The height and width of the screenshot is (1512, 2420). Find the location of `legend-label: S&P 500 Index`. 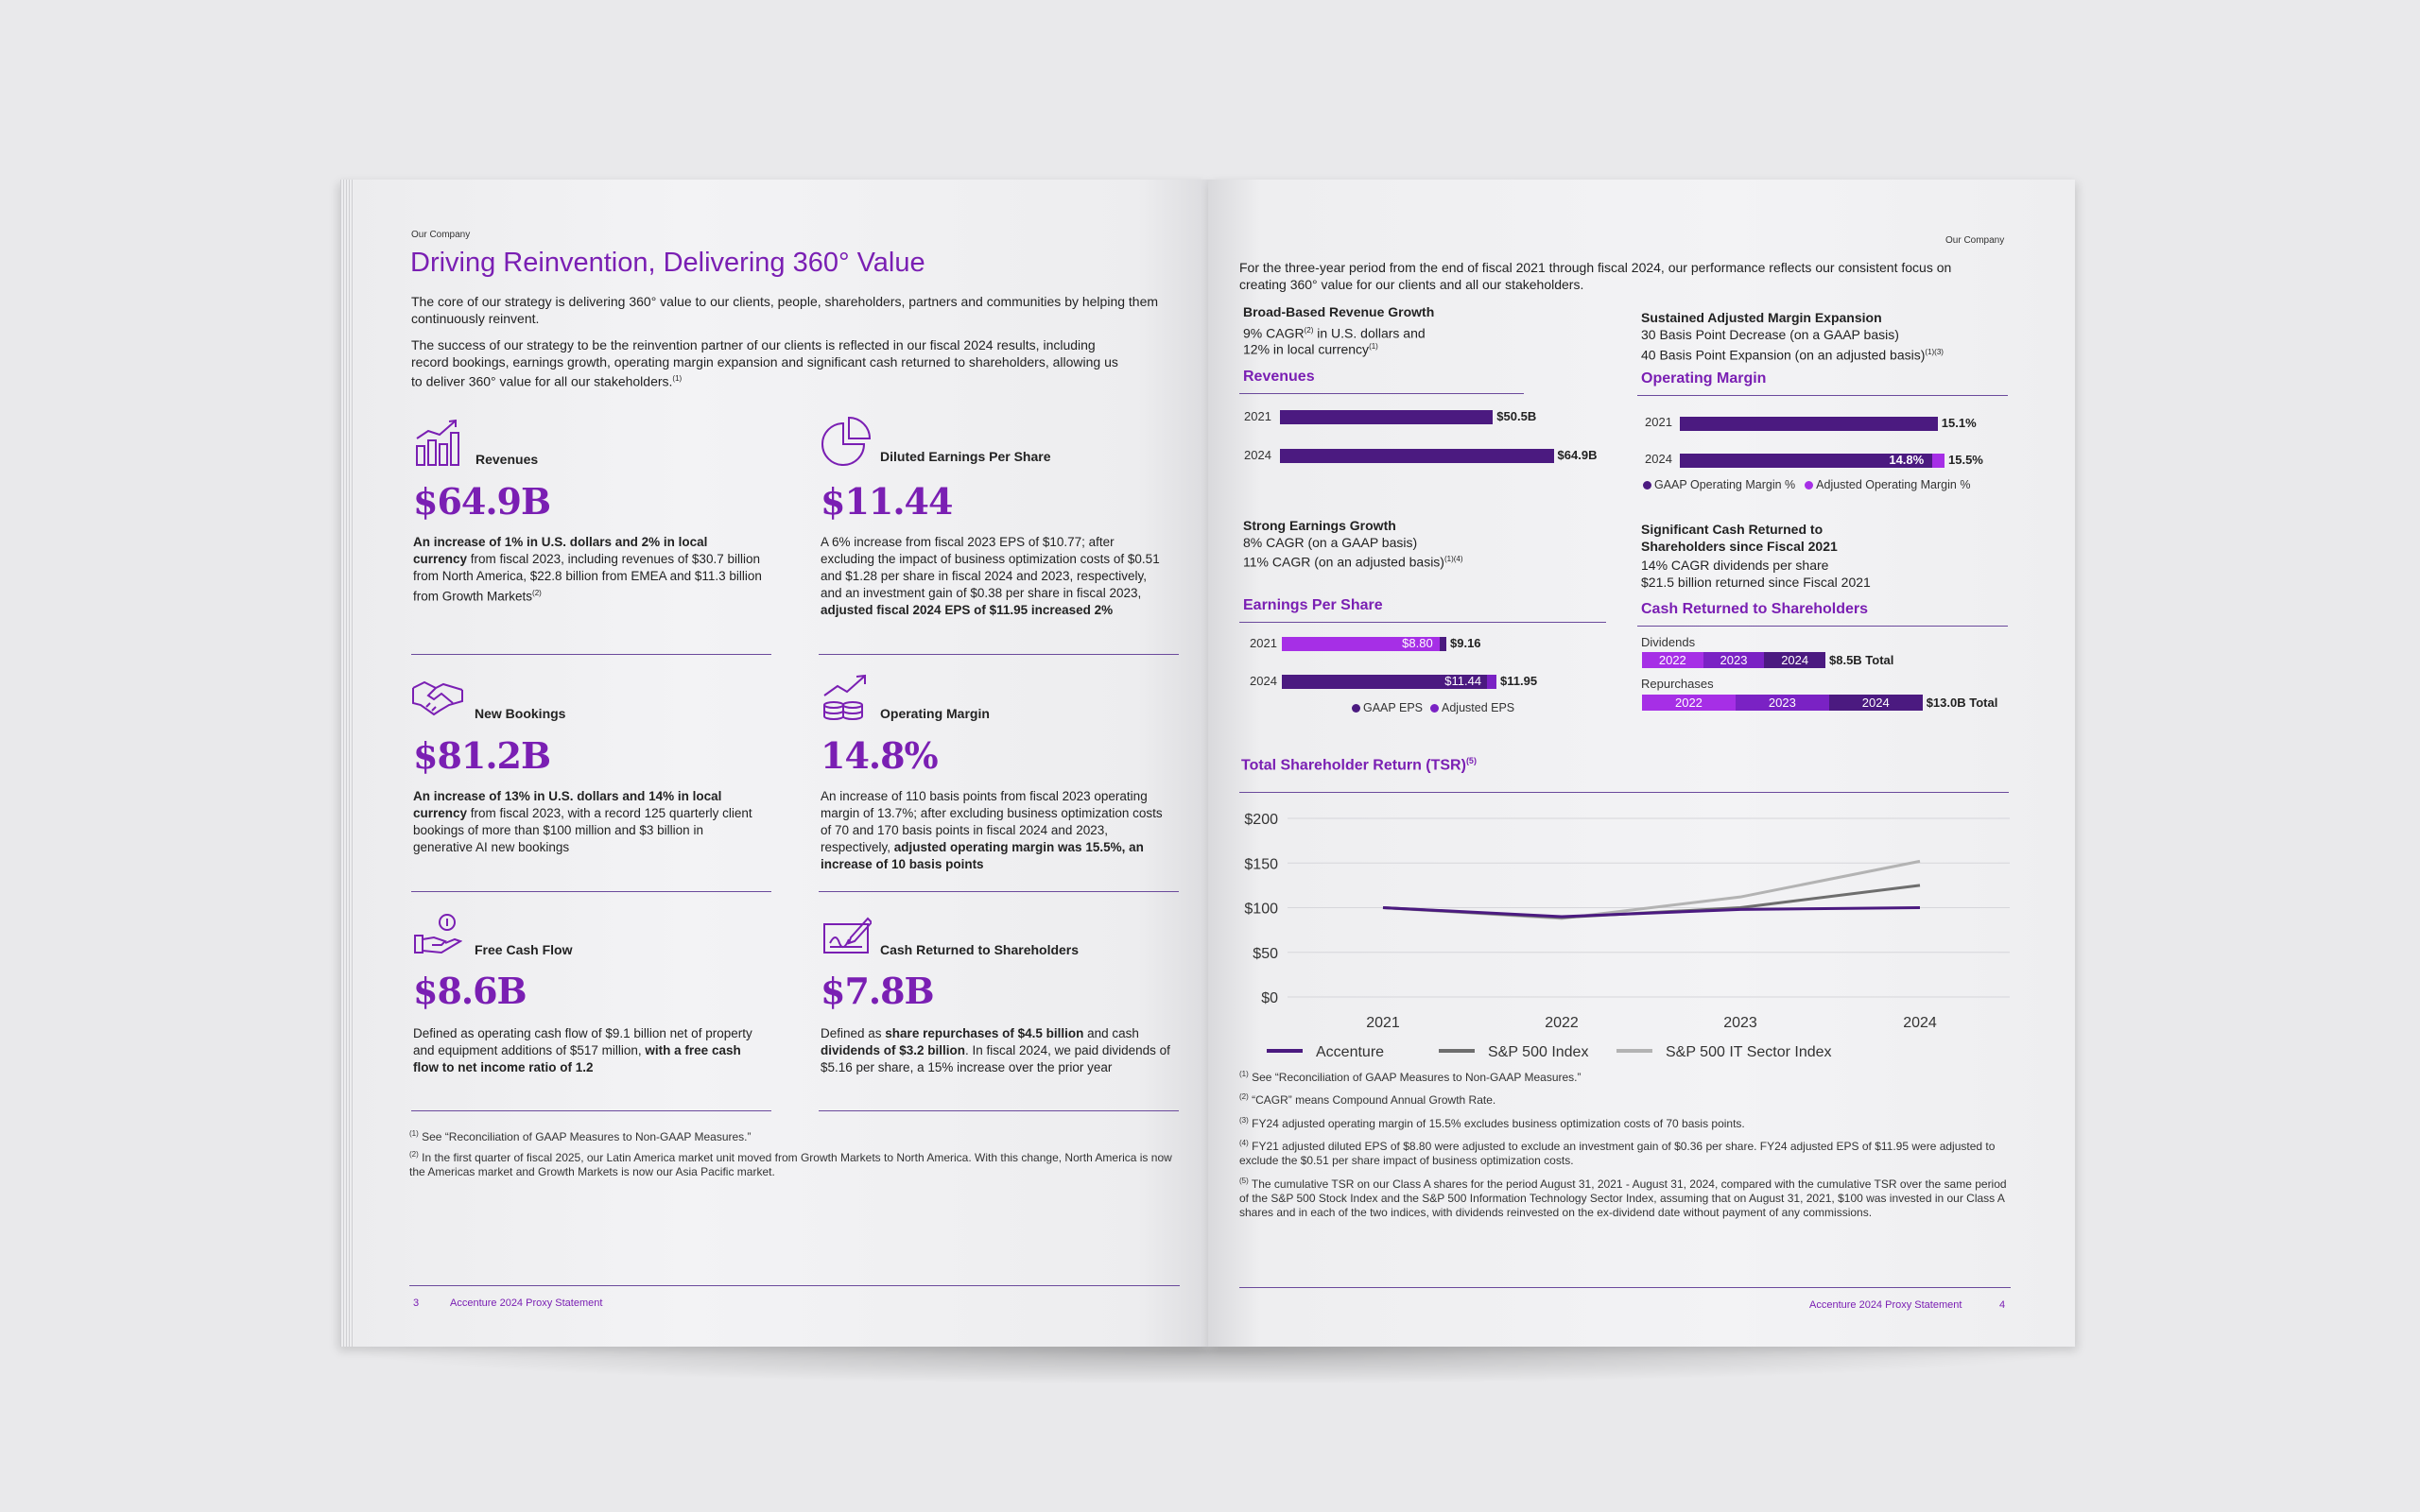

legend-label: S&P 500 Index is located at coordinates (1538, 1052).